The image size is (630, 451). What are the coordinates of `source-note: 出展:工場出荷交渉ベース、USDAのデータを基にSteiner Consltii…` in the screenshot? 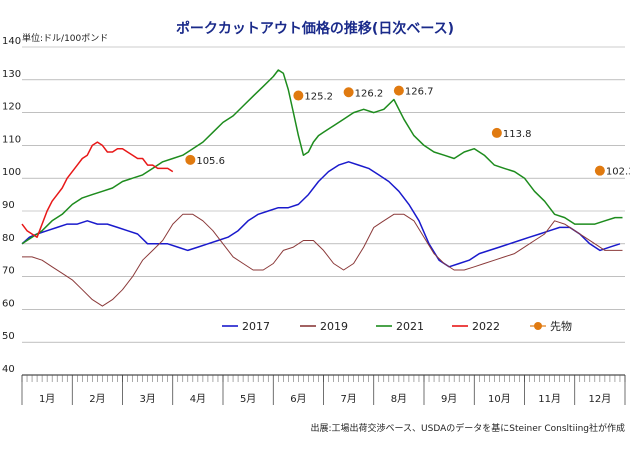 It's located at (467, 428).